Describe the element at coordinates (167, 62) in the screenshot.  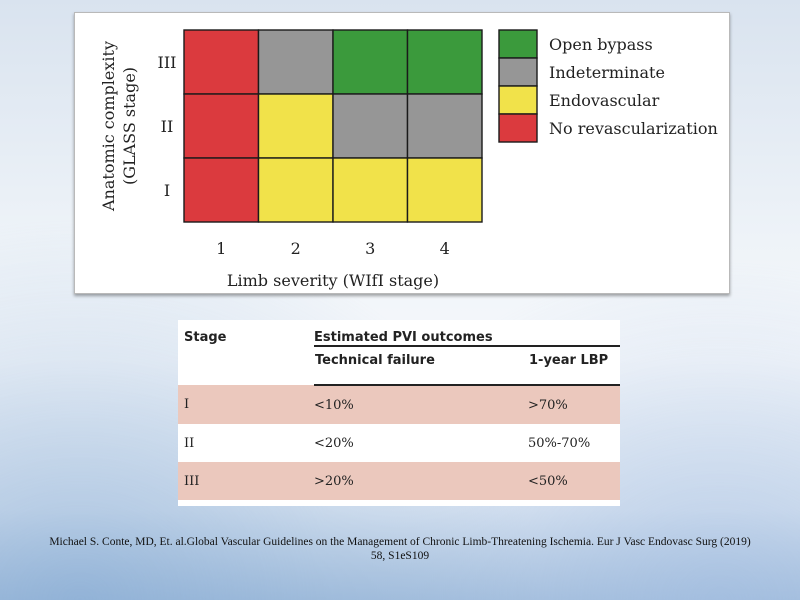
I see `y-tick-label: III` at that location.